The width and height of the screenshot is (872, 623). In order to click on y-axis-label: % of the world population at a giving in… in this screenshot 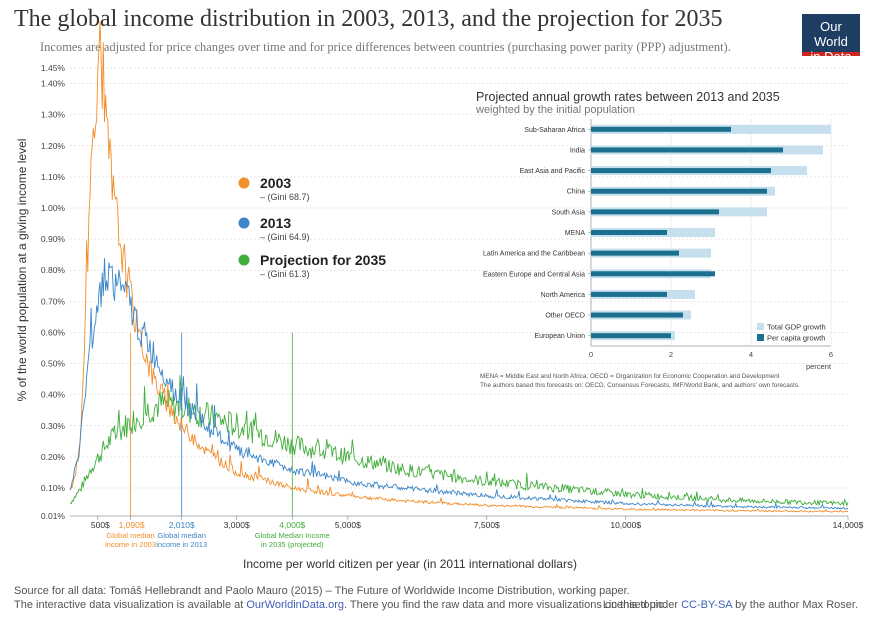, I will do `click(22, 270)`.